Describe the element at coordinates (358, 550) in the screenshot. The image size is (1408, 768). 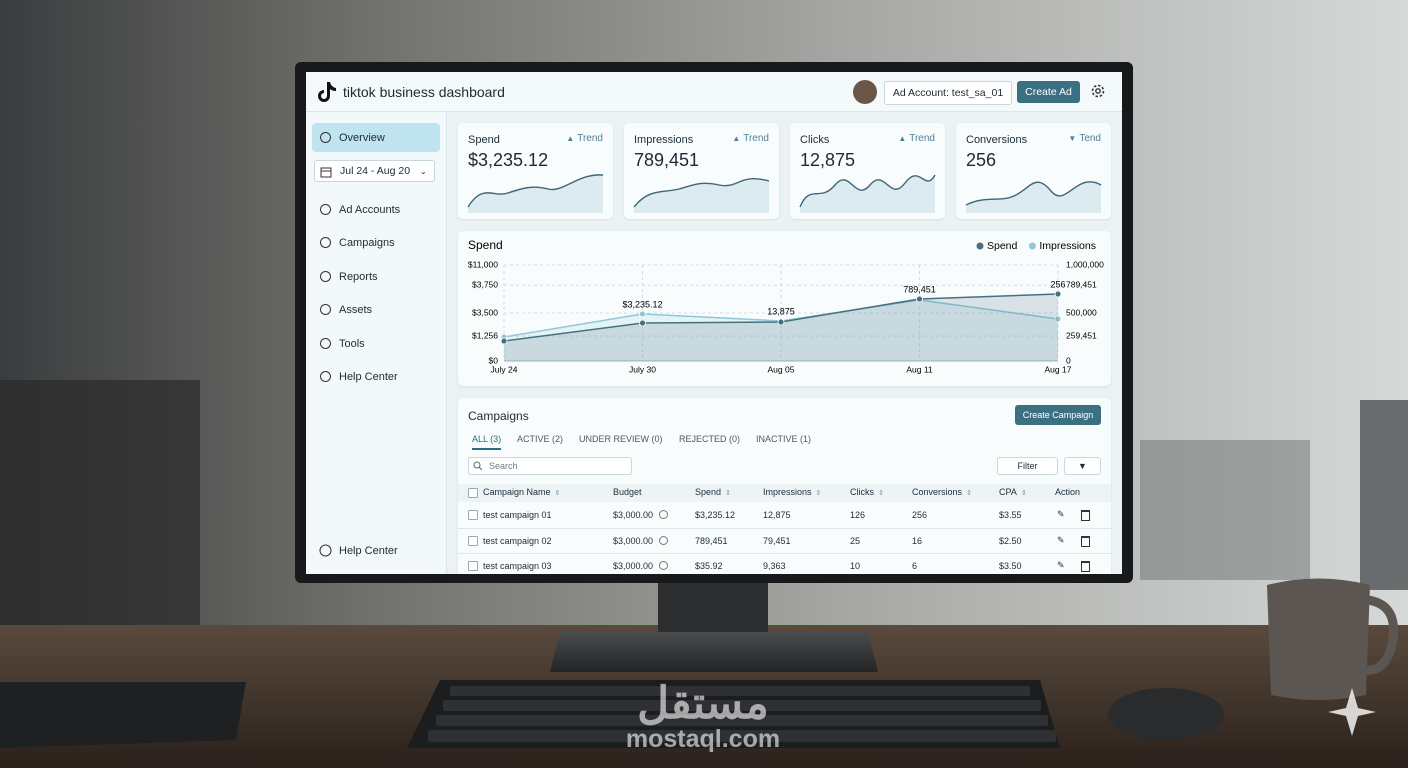
I see `footer-link: Help Center` at that location.